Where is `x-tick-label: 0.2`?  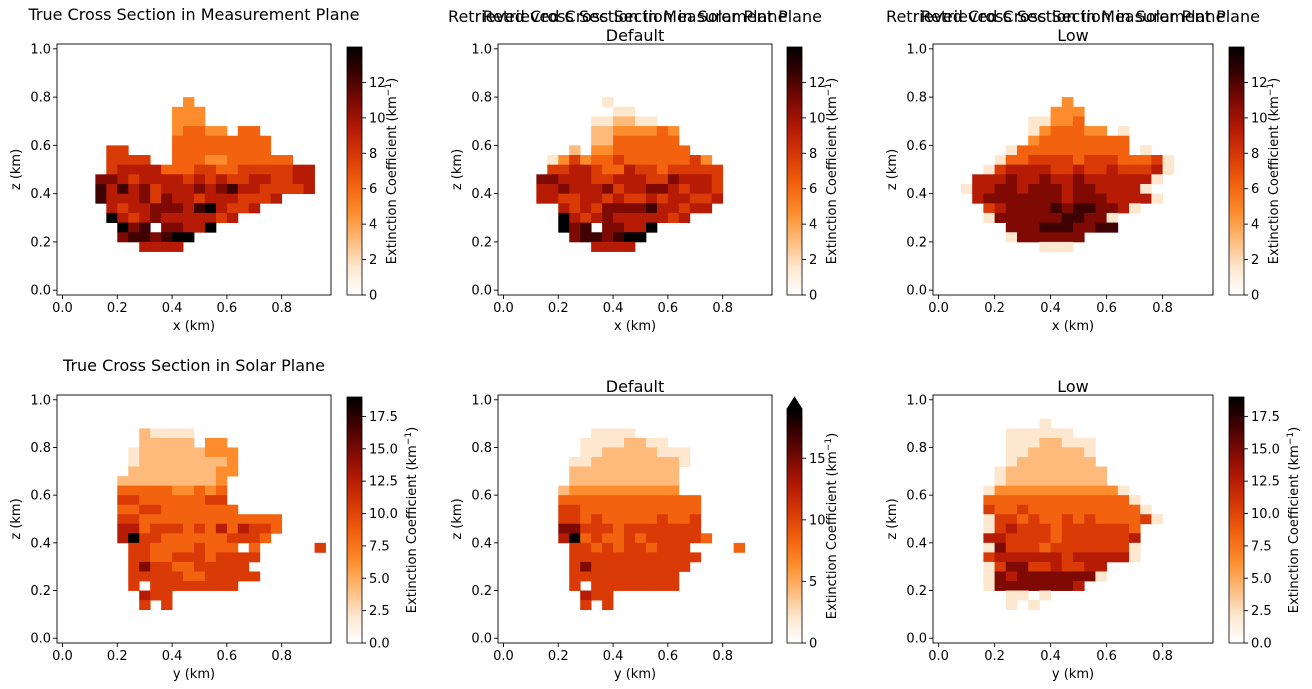
x-tick-label: 0.2 is located at coordinates (117, 308).